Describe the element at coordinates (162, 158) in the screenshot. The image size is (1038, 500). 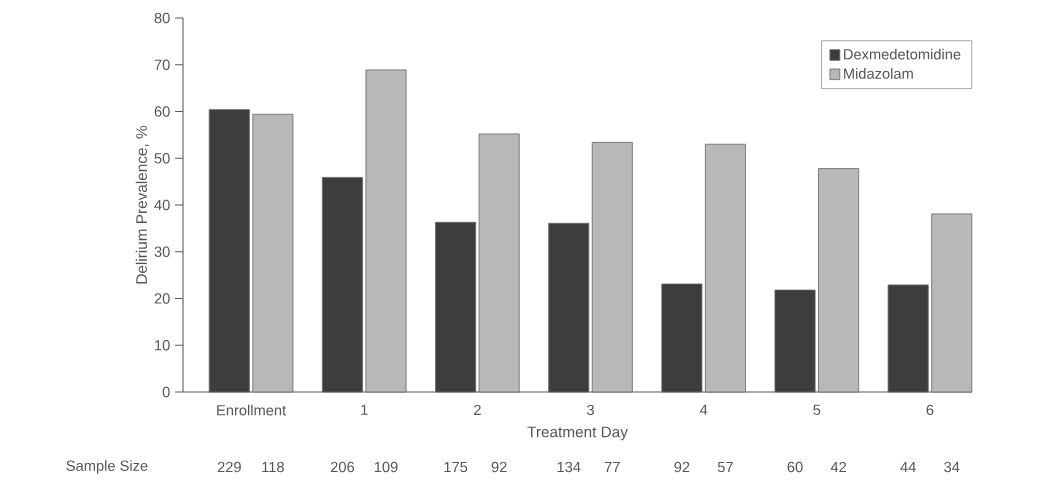
I see `y-tick-label: 50` at that location.